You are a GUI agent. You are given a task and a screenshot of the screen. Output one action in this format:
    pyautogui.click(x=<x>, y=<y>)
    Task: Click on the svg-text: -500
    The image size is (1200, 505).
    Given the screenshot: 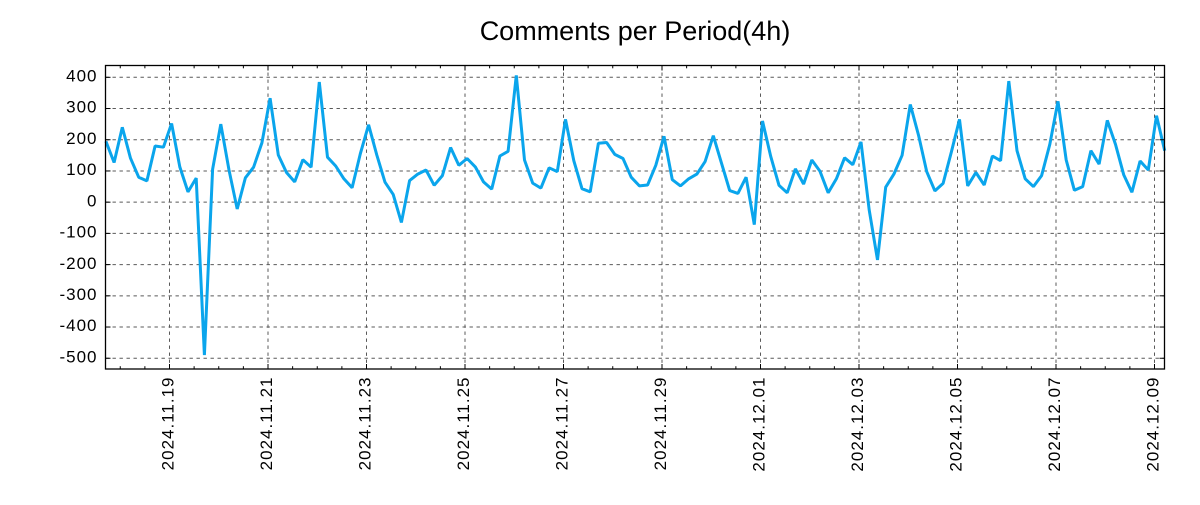 What is the action you would take?
    pyautogui.click(x=78, y=356)
    